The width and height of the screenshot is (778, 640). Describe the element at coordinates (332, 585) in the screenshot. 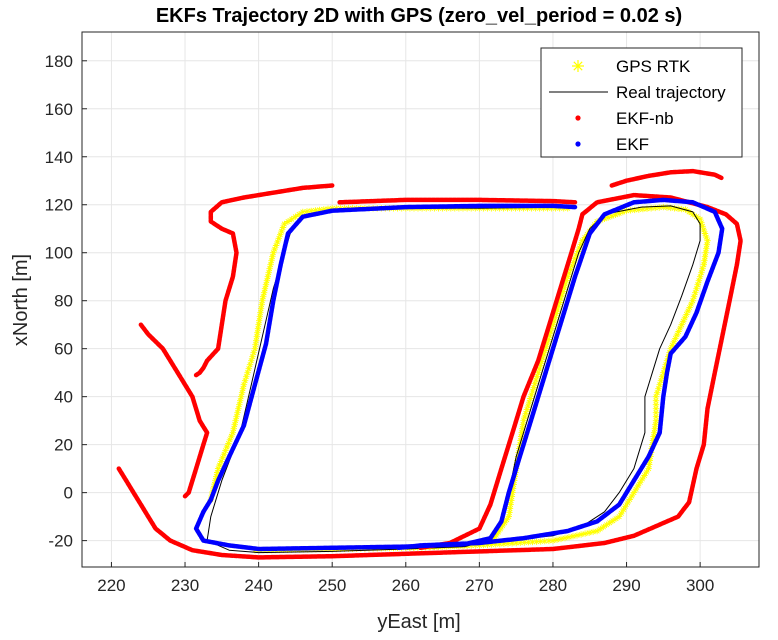

I see `x-tick-label: 250` at that location.